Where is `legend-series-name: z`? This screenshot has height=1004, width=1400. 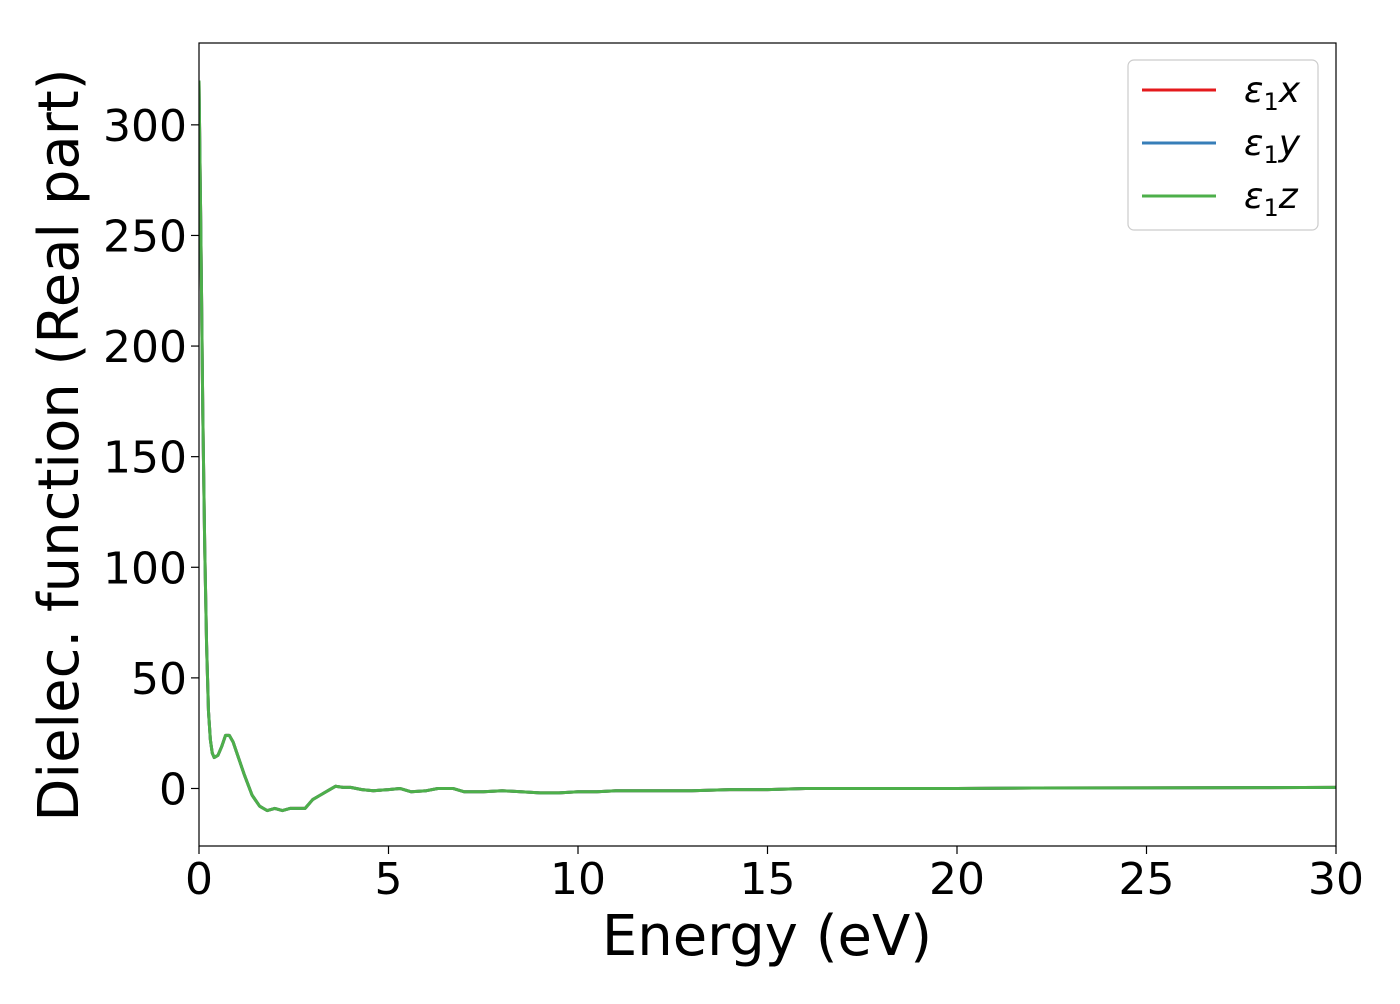
legend-series-name: z is located at coordinates (1288, 196).